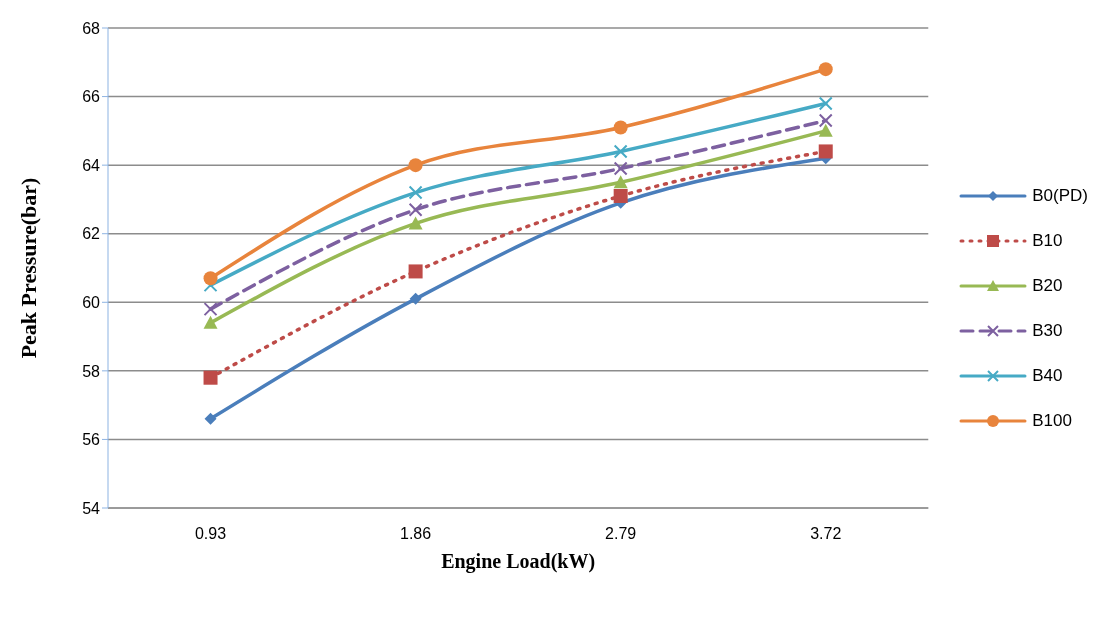 This screenshot has height=624, width=1109. What do you see at coordinates (91, 97) in the screenshot?
I see `y-tick-label: 66` at bounding box center [91, 97].